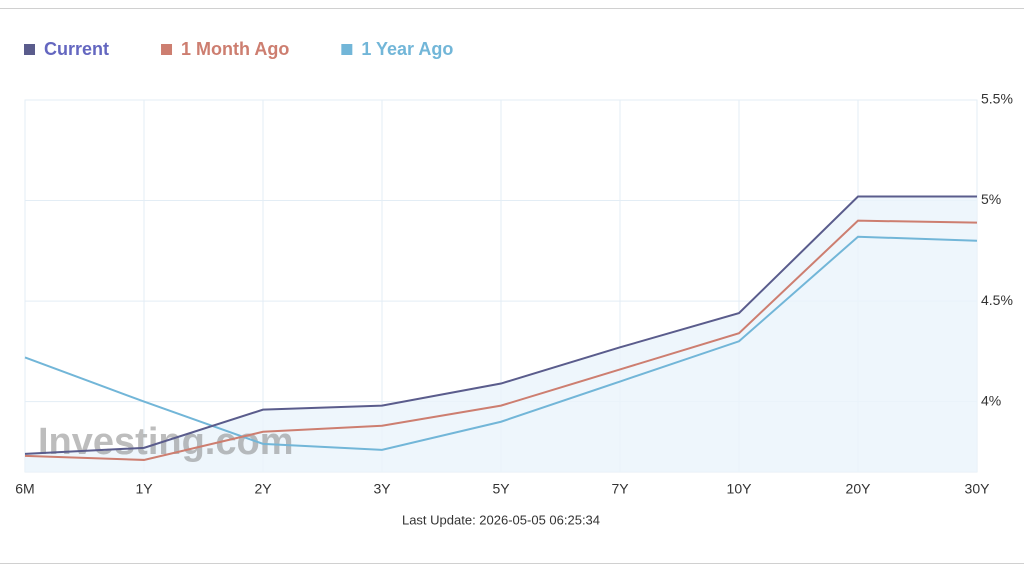 The width and height of the screenshot is (1024, 581). What do you see at coordinates (407, 49) in the screenshot?
I see `legend-label: 1 Year Ago` at bounding box center [407, 49].